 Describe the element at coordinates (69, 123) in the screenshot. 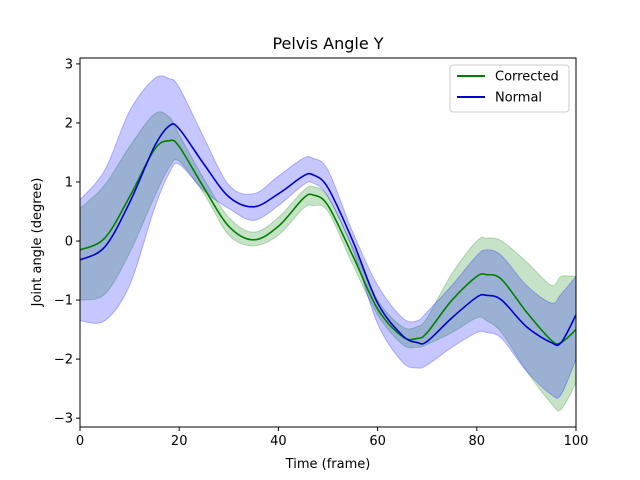

I see `y-tick-label: 2` at that location.